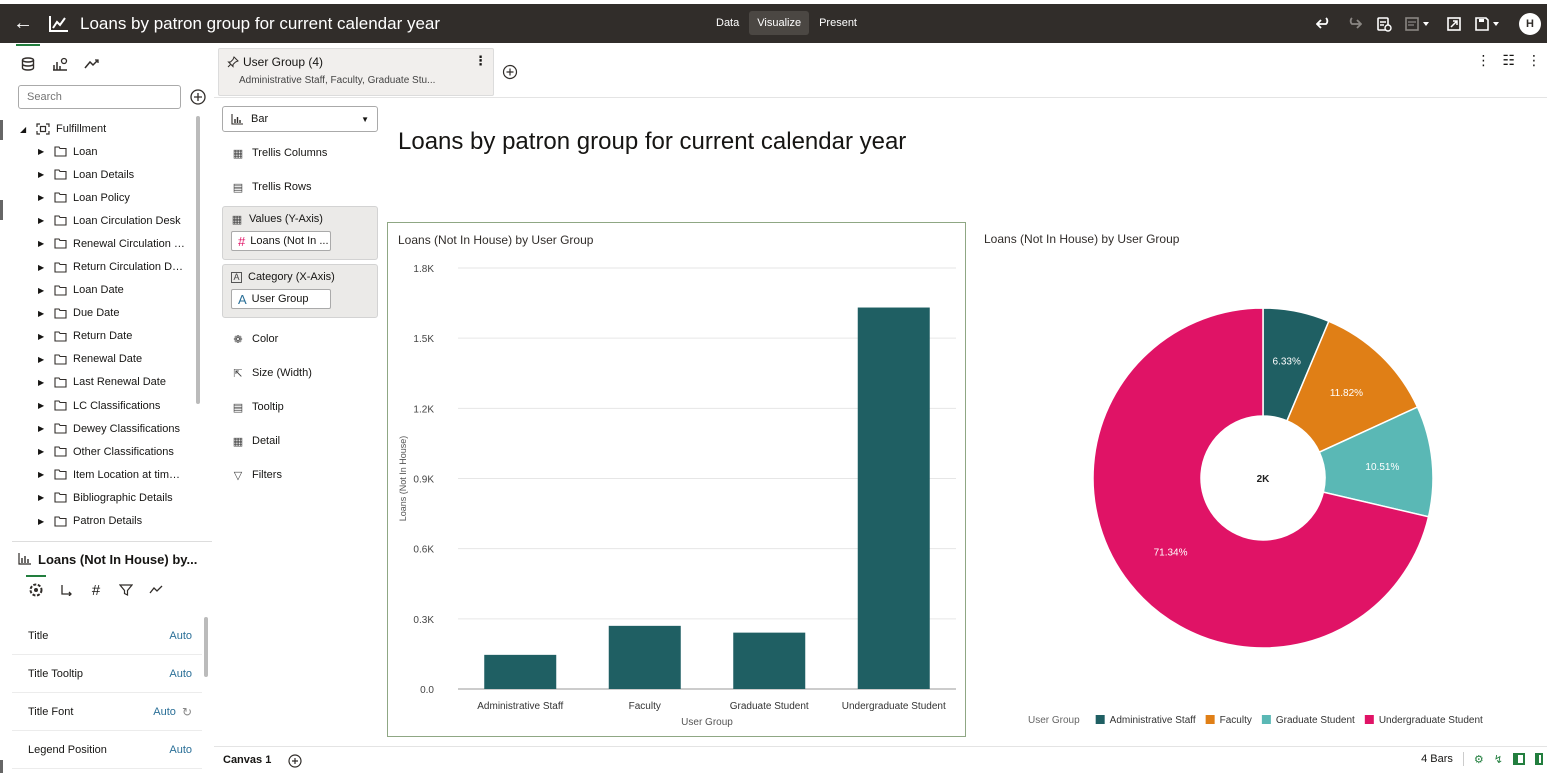 This screenshot has width=1547, height=773. Describe the element at coordinates (1431, 720) in the screenshot. I see `legend-item: Undergraduate Student` at that location.